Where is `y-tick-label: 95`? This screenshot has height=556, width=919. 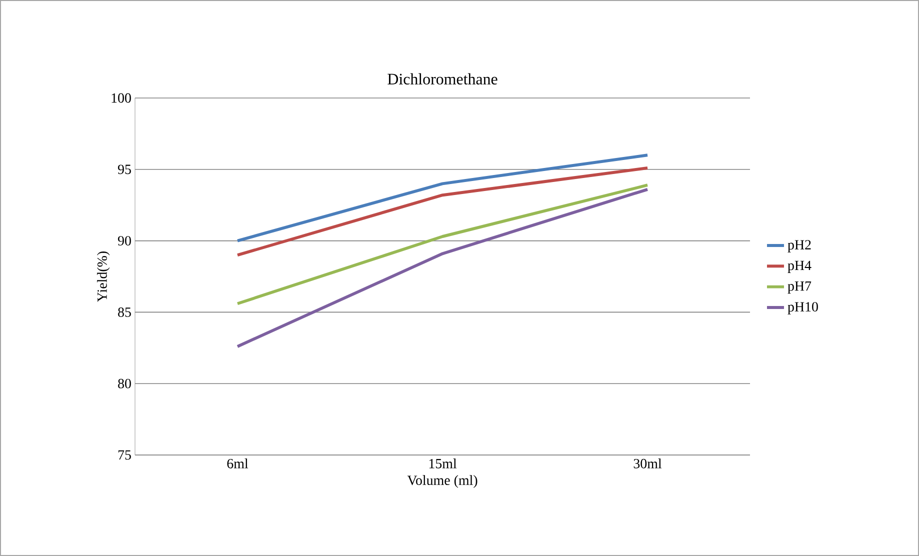
y-tick-label: 95 is located at coordinates (124, 169).